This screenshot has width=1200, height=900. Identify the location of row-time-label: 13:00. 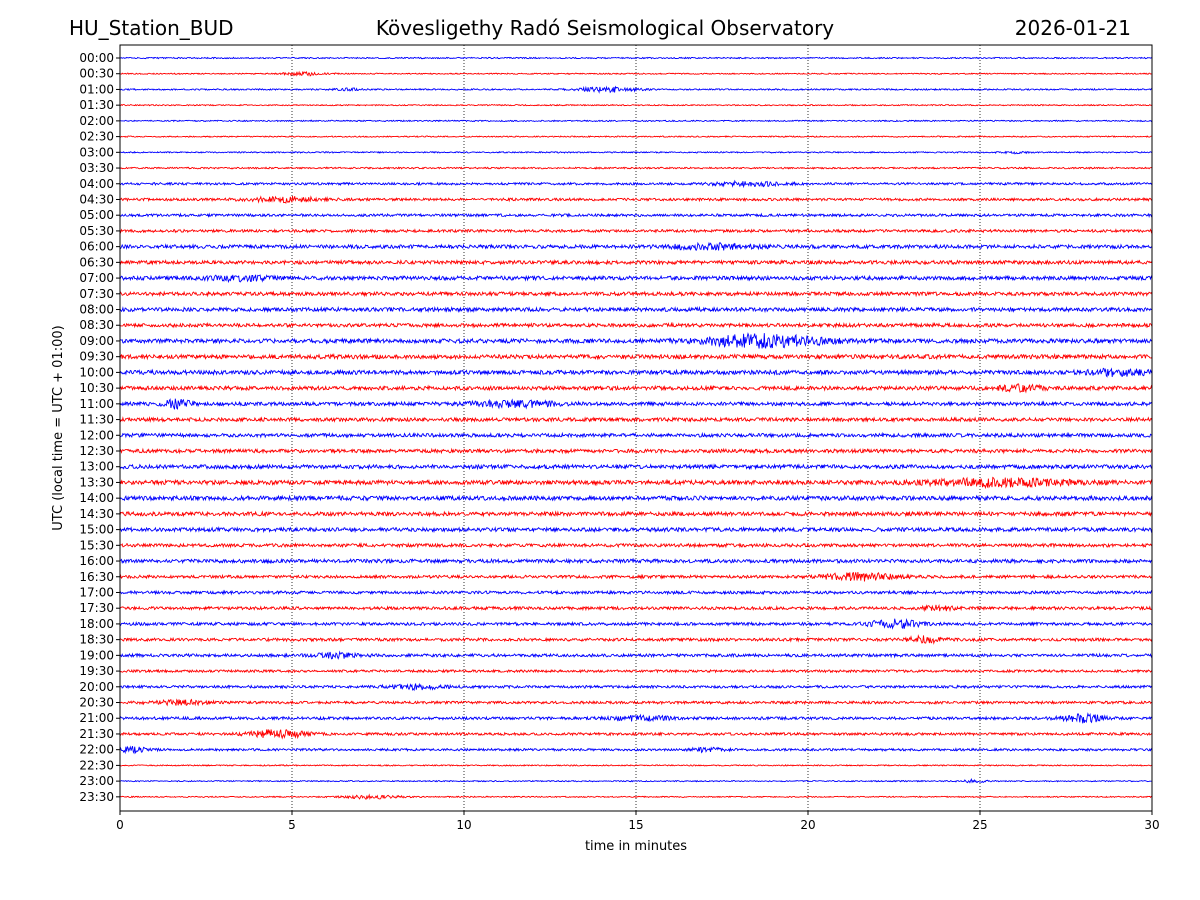
(96, 467).